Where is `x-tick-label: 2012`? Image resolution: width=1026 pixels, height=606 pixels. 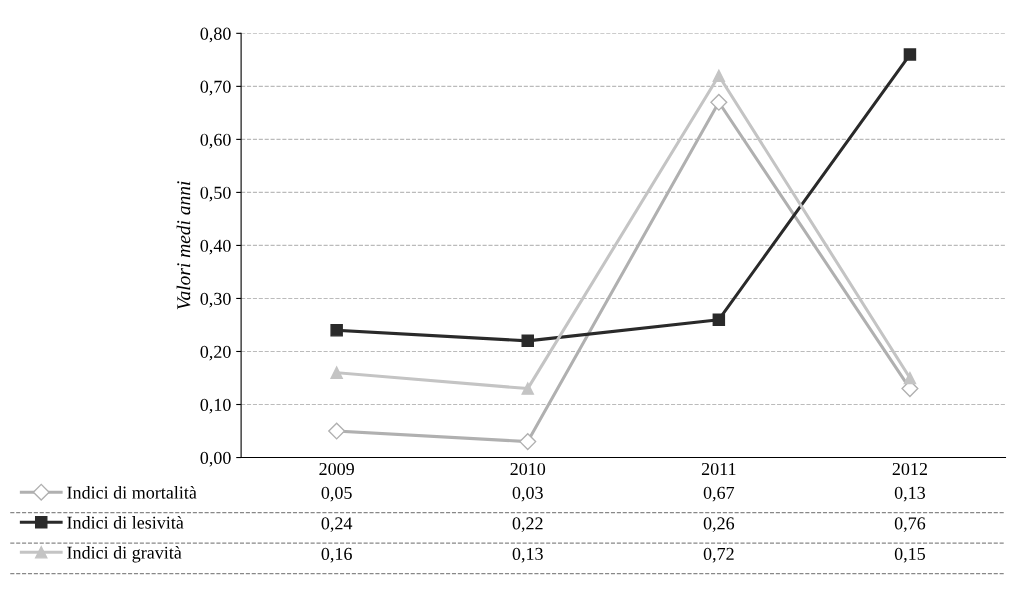
x-tick-label: 2012 is located at coordinates (909, 469).